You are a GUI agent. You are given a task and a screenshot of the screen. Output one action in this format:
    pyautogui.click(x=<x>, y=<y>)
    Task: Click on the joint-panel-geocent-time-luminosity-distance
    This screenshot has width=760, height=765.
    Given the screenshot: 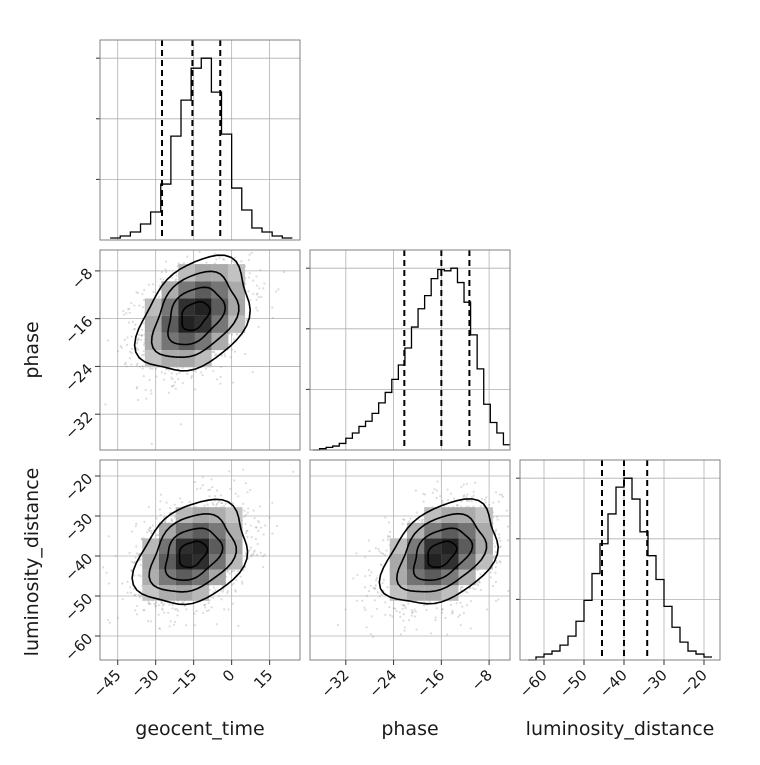 What is the action you would take?
    pyautogui.click(x=200, y=560)
    